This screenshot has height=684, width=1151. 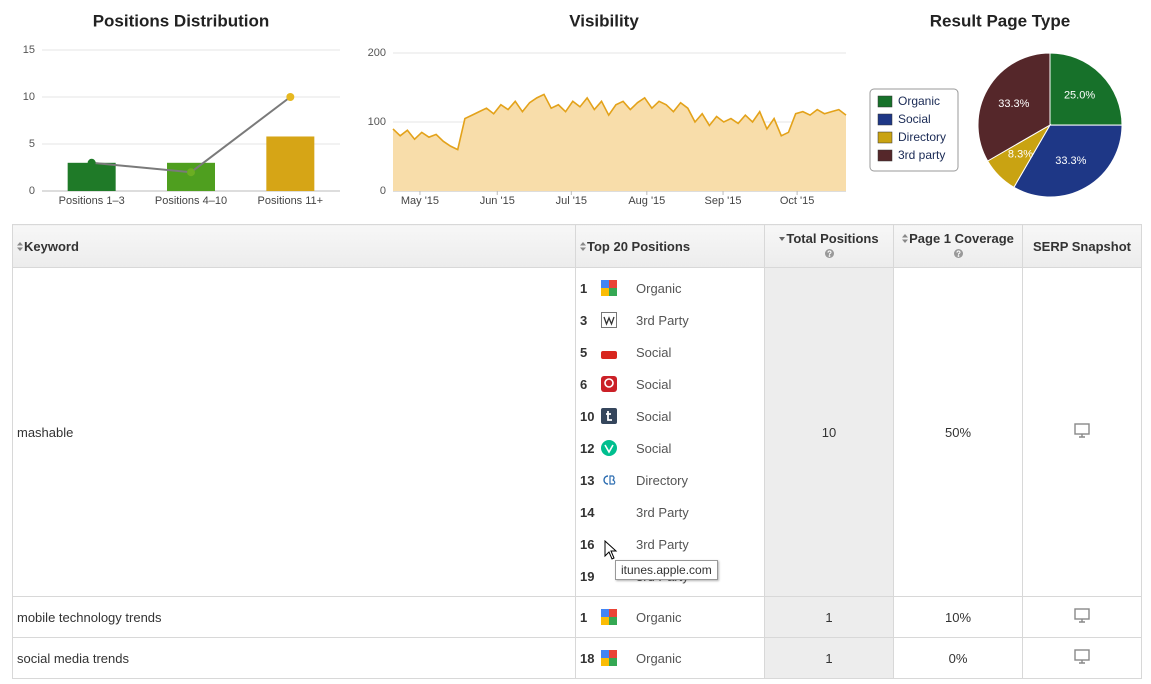 I want to click on chart-title: Visibility, so click(x=604, y=20).